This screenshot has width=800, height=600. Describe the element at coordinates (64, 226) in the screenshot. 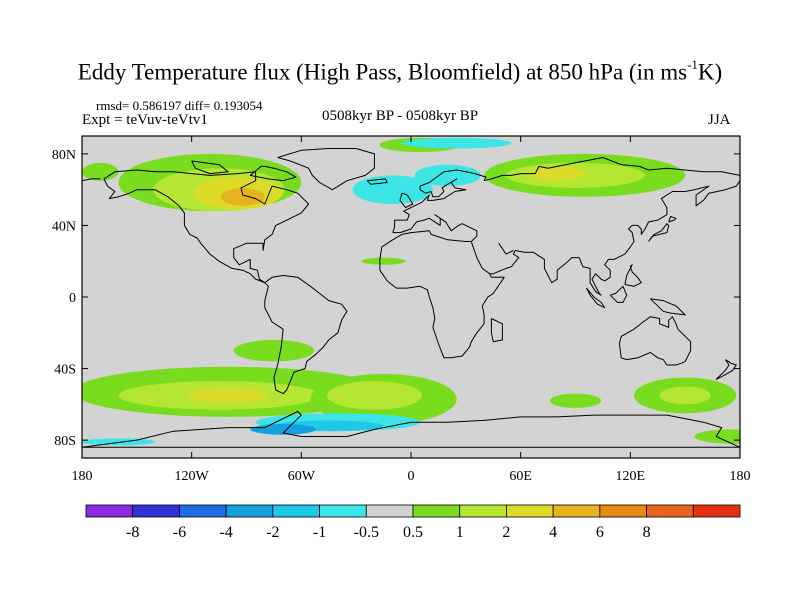

I see `lat-tick-label: 40N` at that location.